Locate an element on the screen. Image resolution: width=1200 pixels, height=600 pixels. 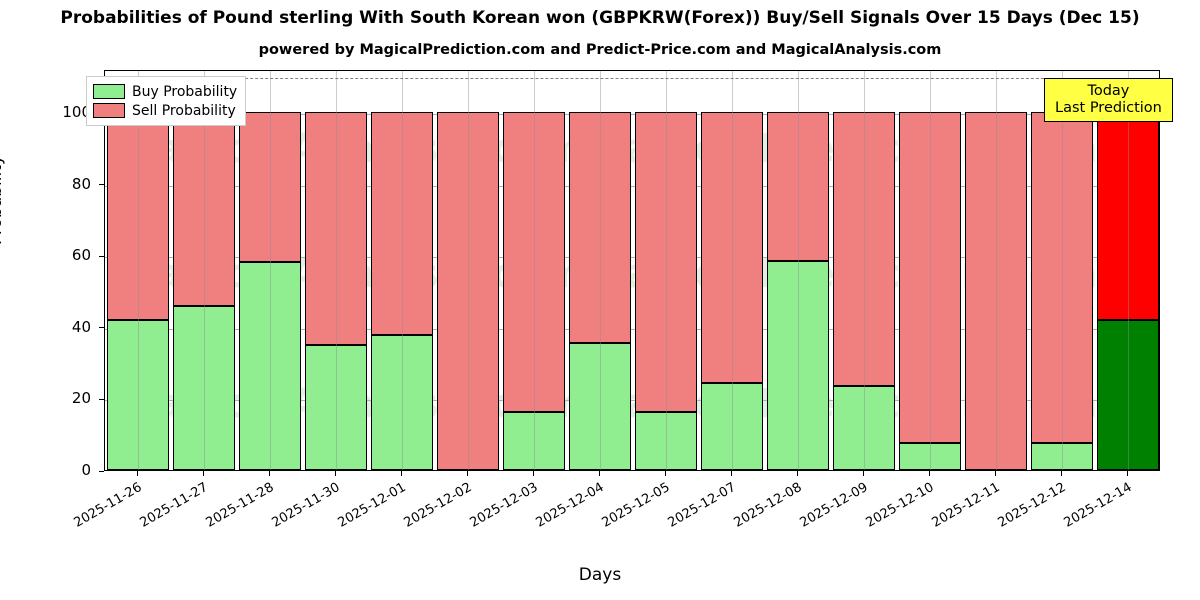
dashed-reference-line is located at coordinates (632, 79).